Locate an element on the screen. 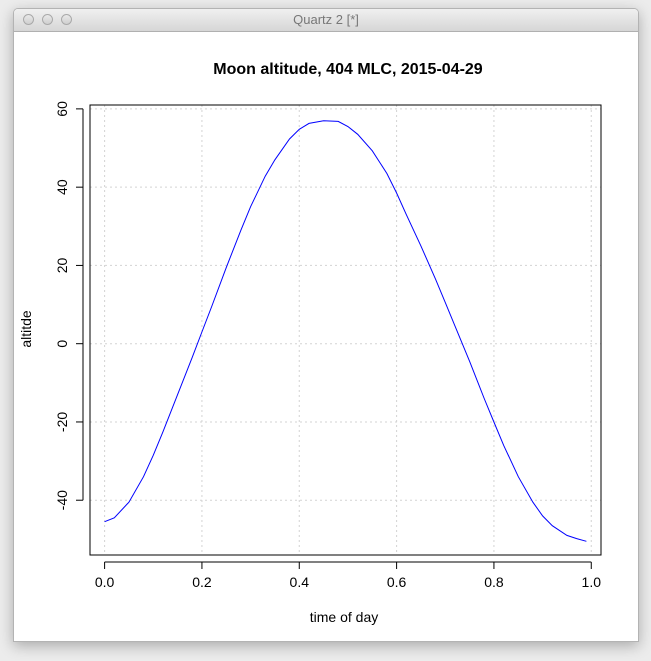 The image size is (651, 661). y-tick-label-0: -40 is located at coordinates (62, 500).